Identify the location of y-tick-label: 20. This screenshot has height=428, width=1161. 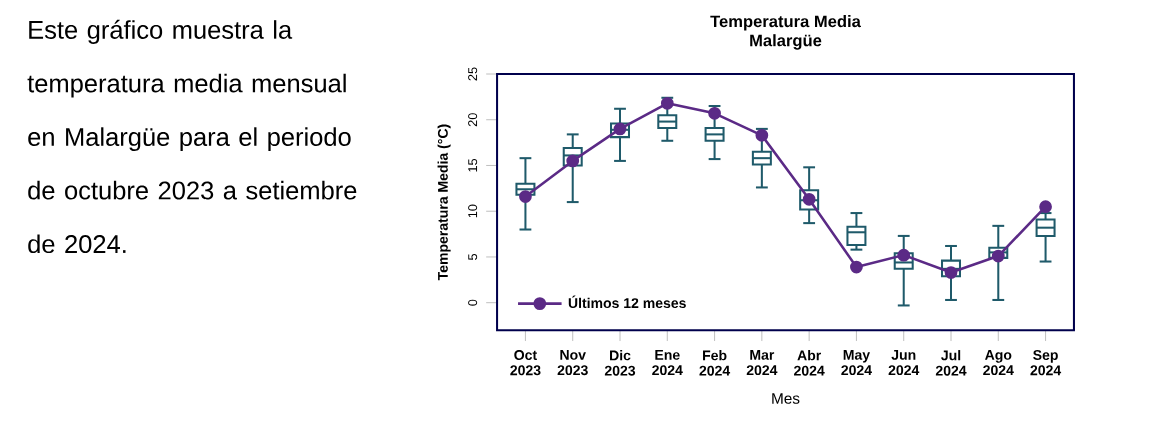
(473, 120).